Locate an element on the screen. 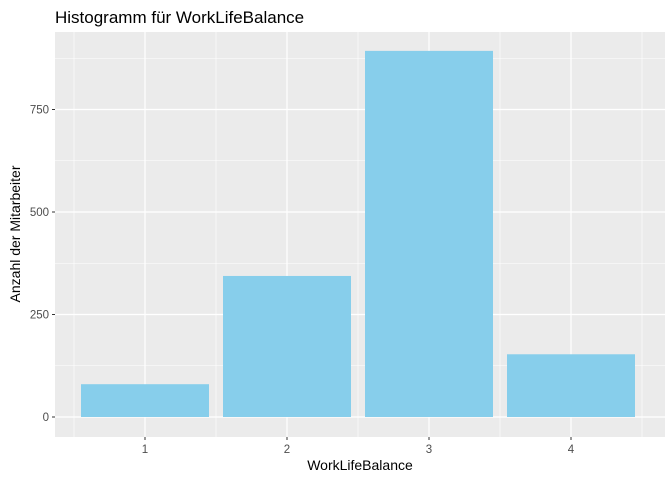  y-tick-label: 750 is located at coordinates (39, 111).